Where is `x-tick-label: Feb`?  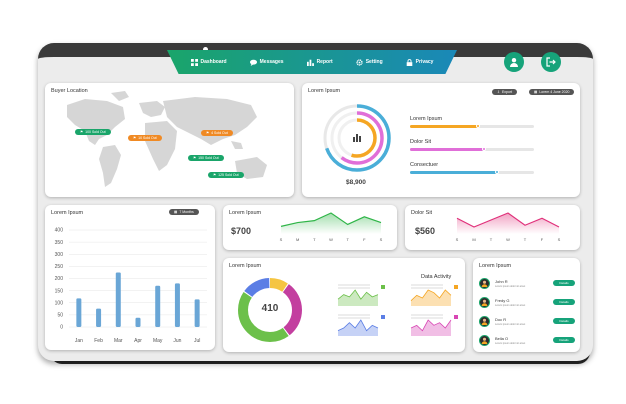
x-tick-label: Feb is located at coordinates (98, 341).